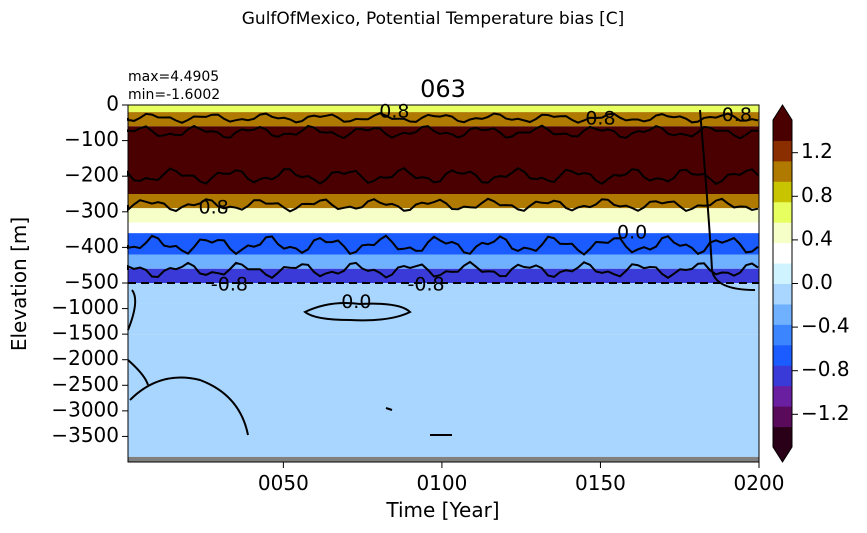 The height and width of the screenshot is (533, 867). I want to click on colorbar-frame, so click(782, 283).